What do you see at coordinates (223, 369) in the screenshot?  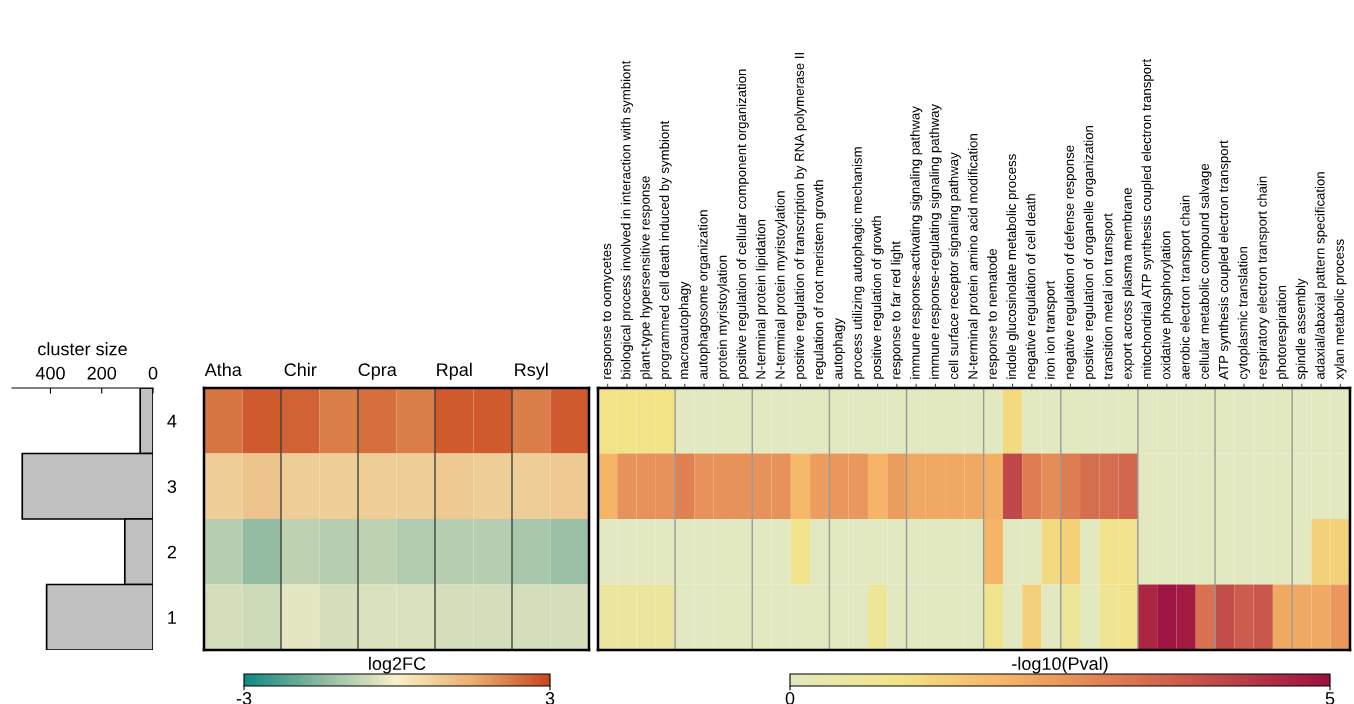 I see `x-tick-label: Atha` at bounding box center [223, 369].